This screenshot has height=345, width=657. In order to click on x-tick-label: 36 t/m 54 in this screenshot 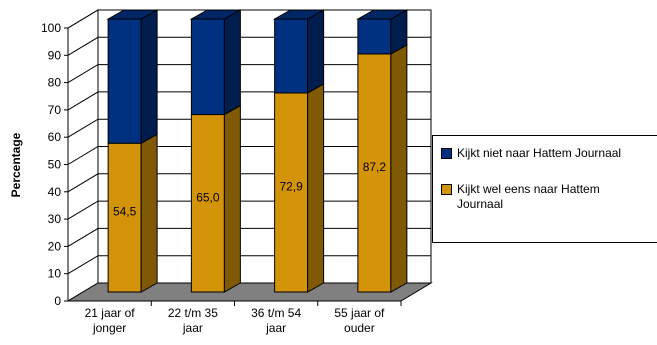, I will do `click(276, 313)`.